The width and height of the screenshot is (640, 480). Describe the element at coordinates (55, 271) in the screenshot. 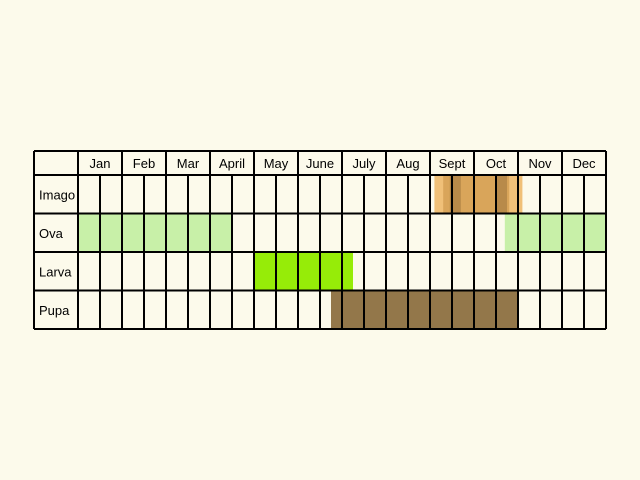

I see `stage-label-larva: Larva` at that location.